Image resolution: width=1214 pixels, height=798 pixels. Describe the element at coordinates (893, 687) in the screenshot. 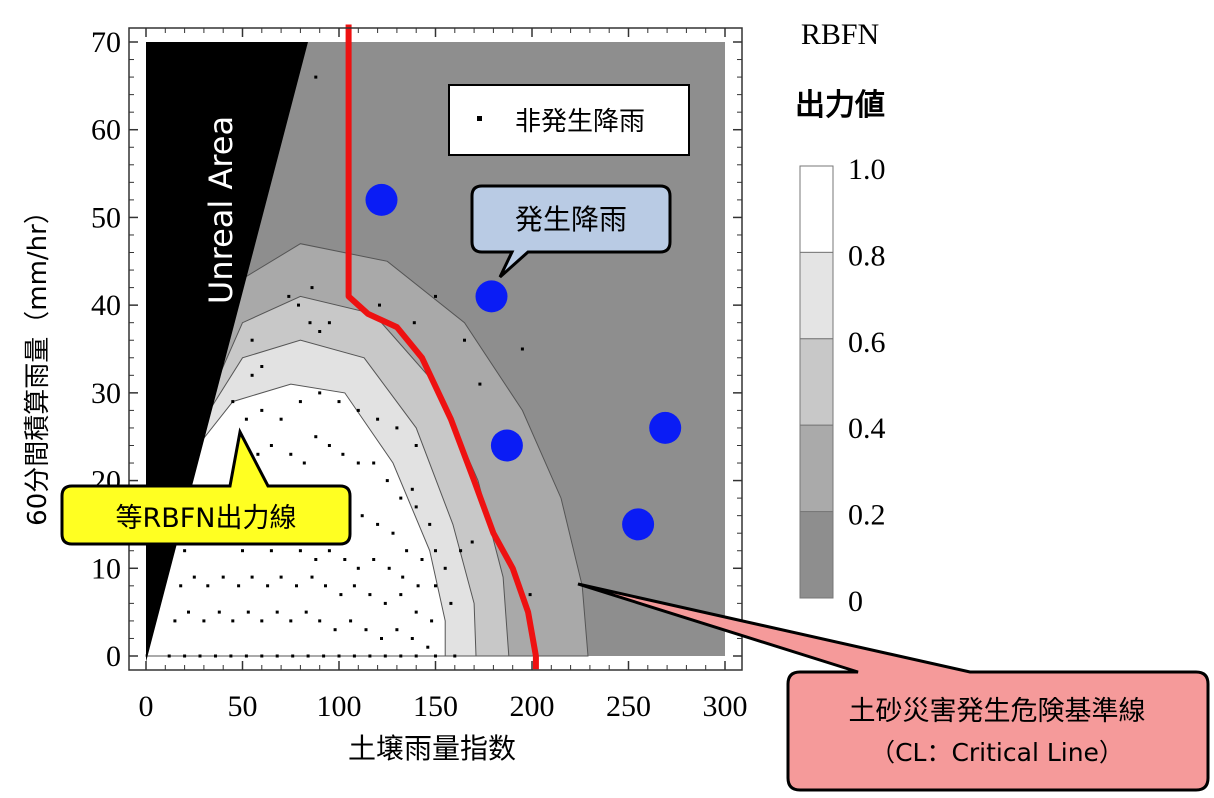

I see `critical-line-callout` at that location.